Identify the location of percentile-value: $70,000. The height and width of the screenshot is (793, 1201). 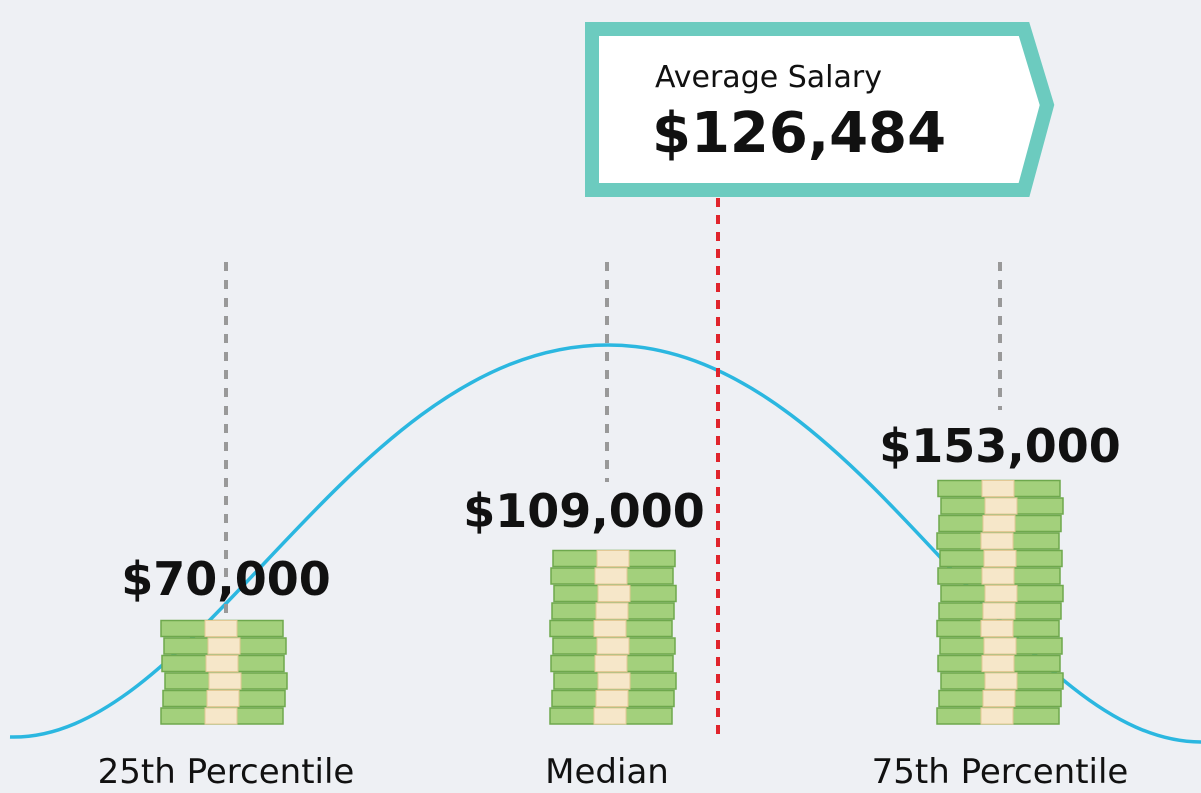
(226, 579).